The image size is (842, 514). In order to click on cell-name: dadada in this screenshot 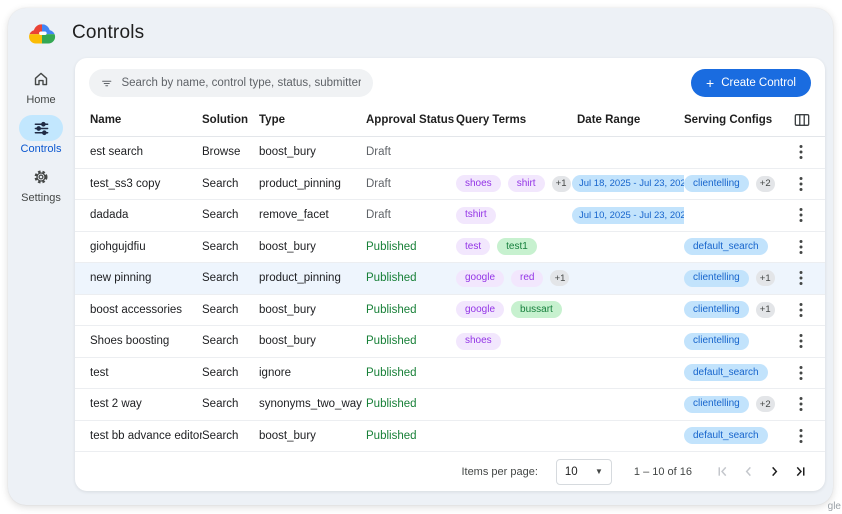, I will do `click(109, 215)`.